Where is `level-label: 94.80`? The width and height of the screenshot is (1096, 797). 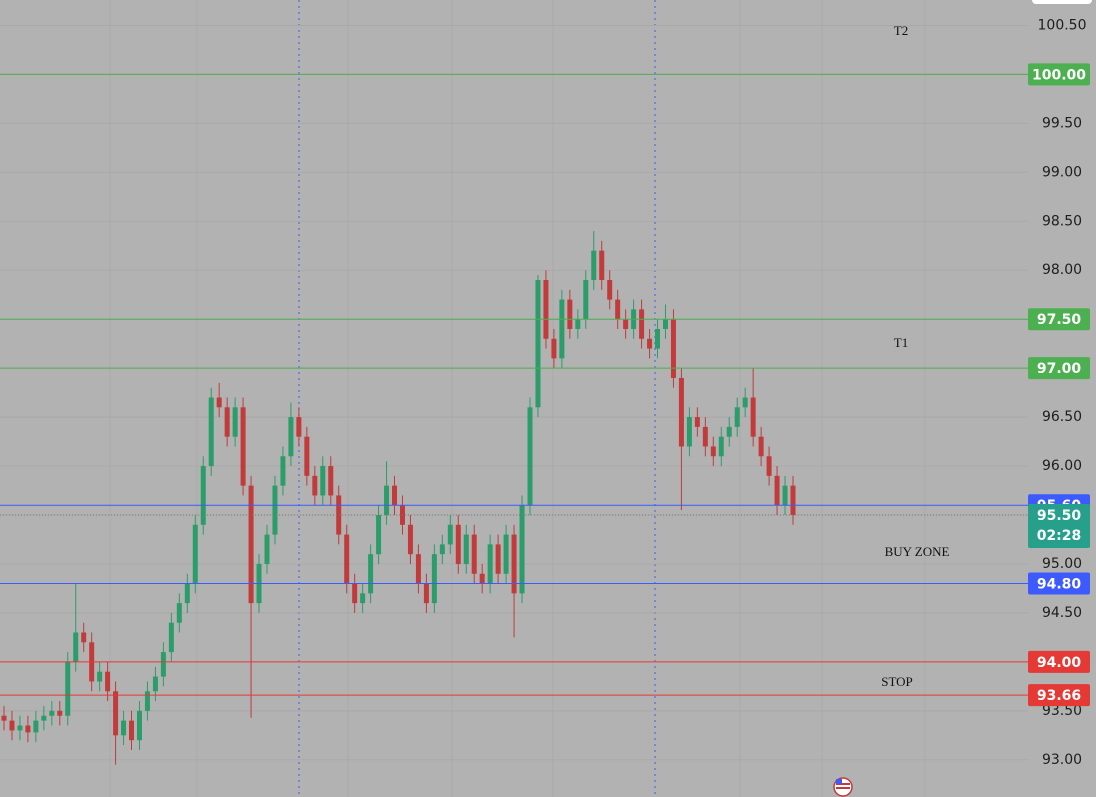
level-label: 94.80 is located at coordinates (1059, 585).